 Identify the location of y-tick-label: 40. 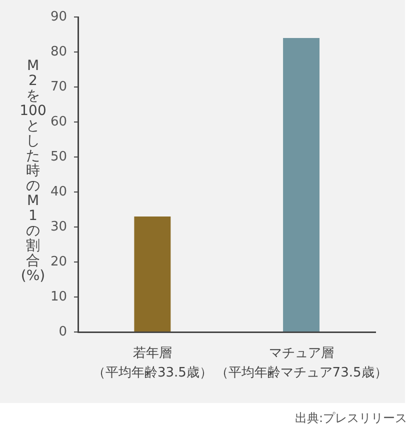
(58, 192).